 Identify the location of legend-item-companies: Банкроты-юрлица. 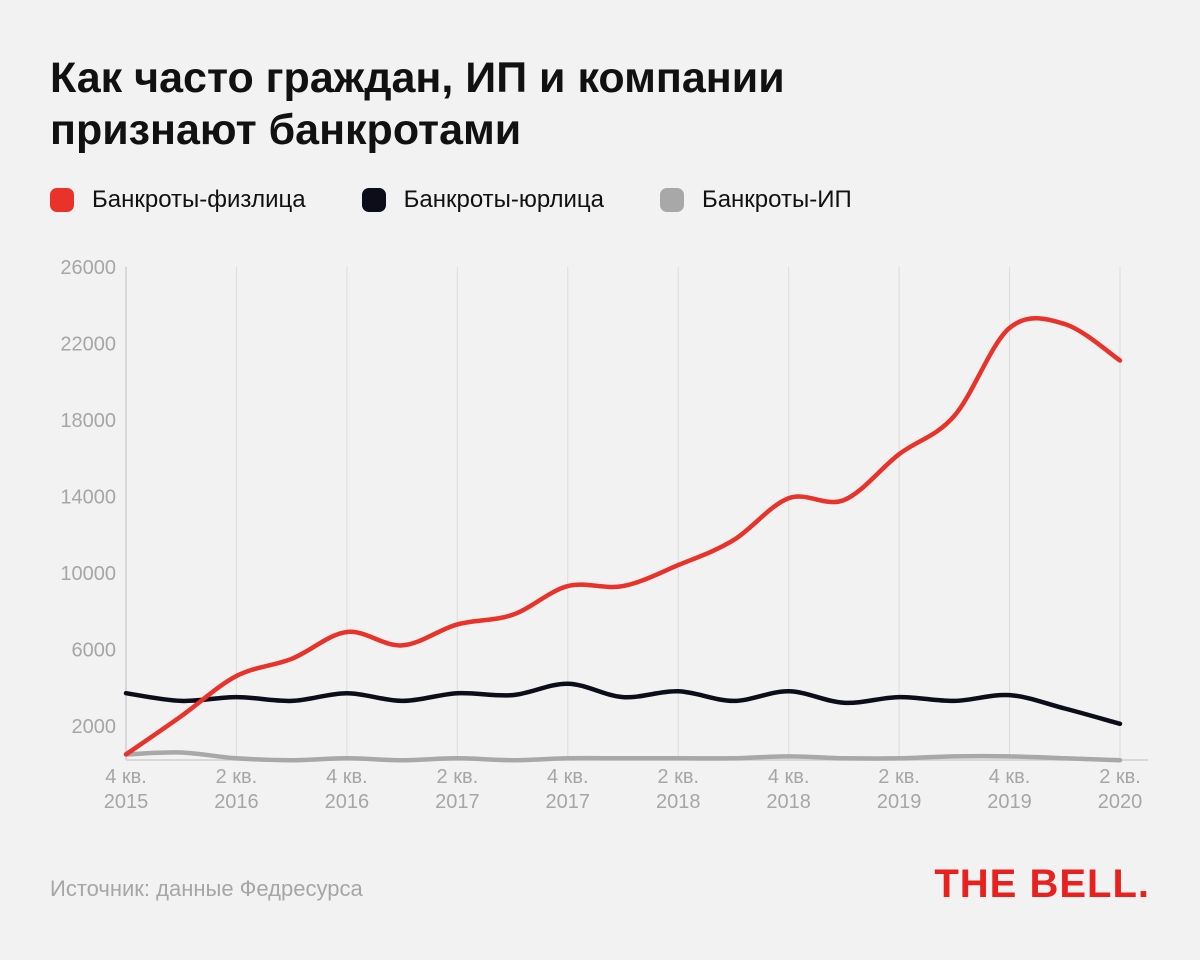
(482, 200).